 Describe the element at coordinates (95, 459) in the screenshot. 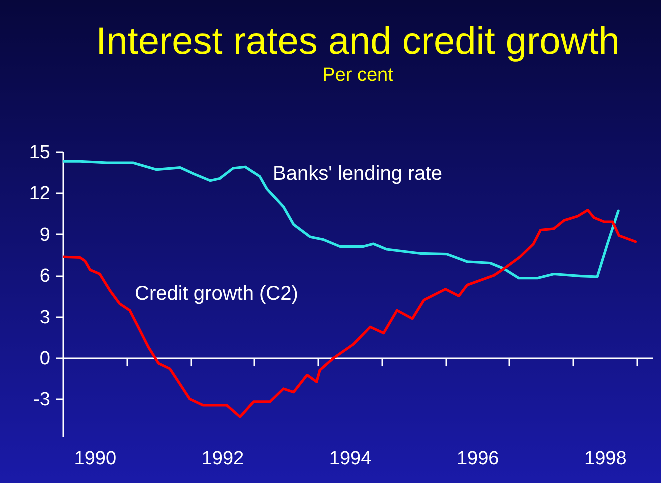

I see `x-tick-label: 1990` at that location.